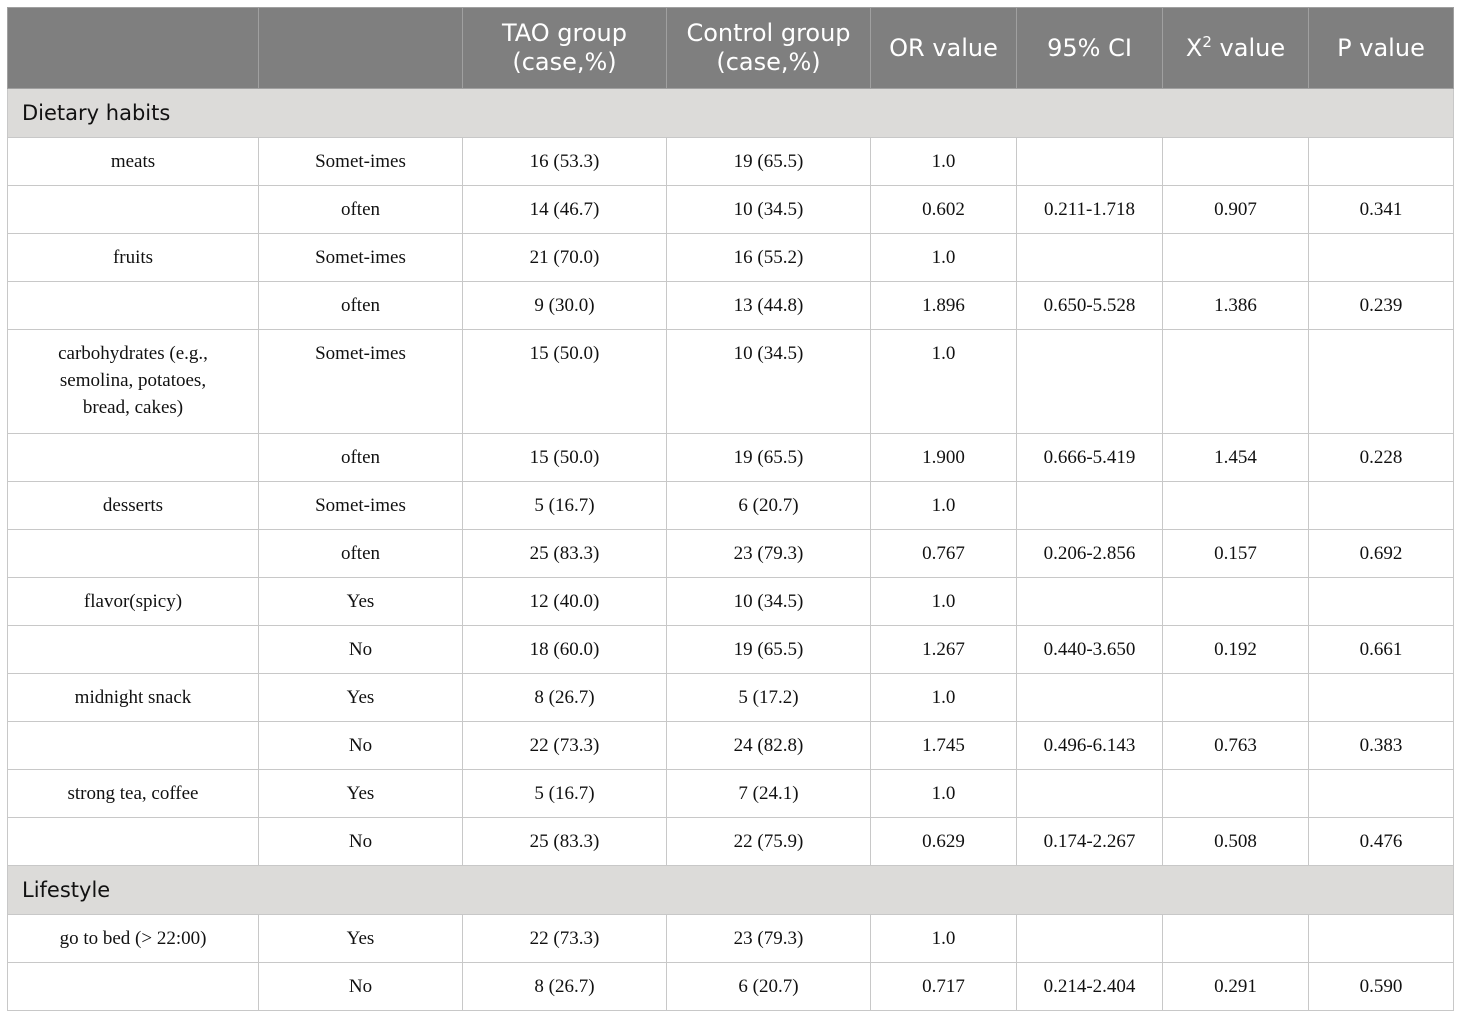 The image size is (1460, 1024). Describe the element at coordinates (133, 793) in the screenshot. I see `variable-cell: strong tea, coffee` at that location.